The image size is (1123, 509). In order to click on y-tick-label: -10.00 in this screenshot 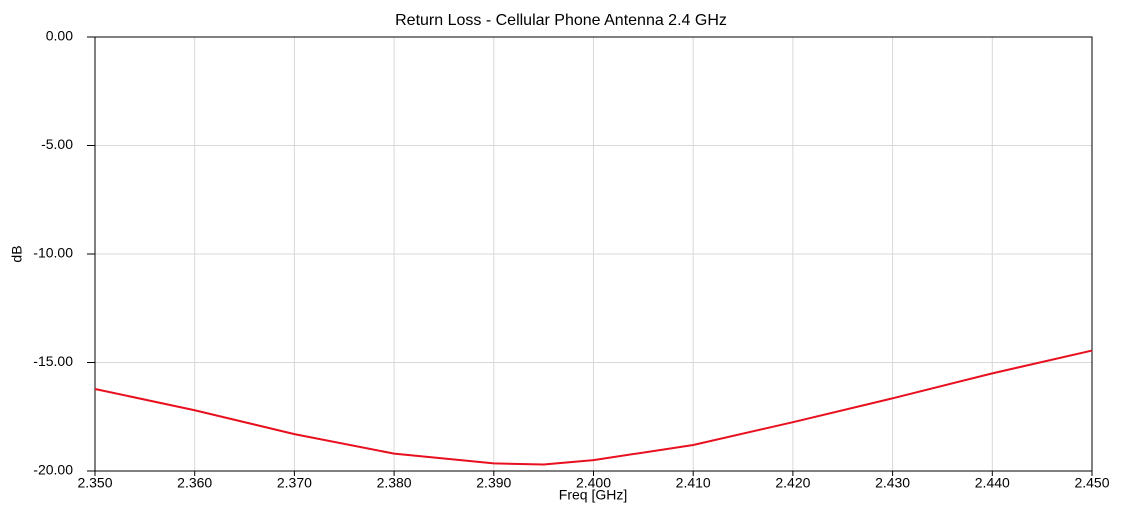, I will do `click(53, 253)`.